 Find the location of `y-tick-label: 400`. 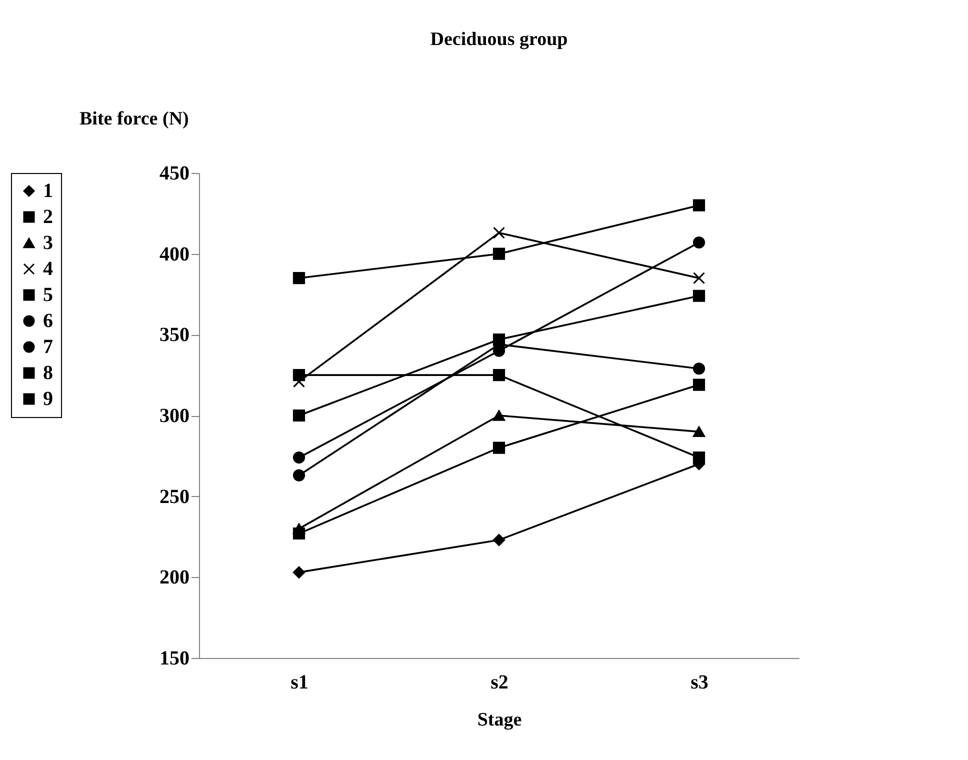

y-tick-label: 400 is located at coordinates (175, 254).